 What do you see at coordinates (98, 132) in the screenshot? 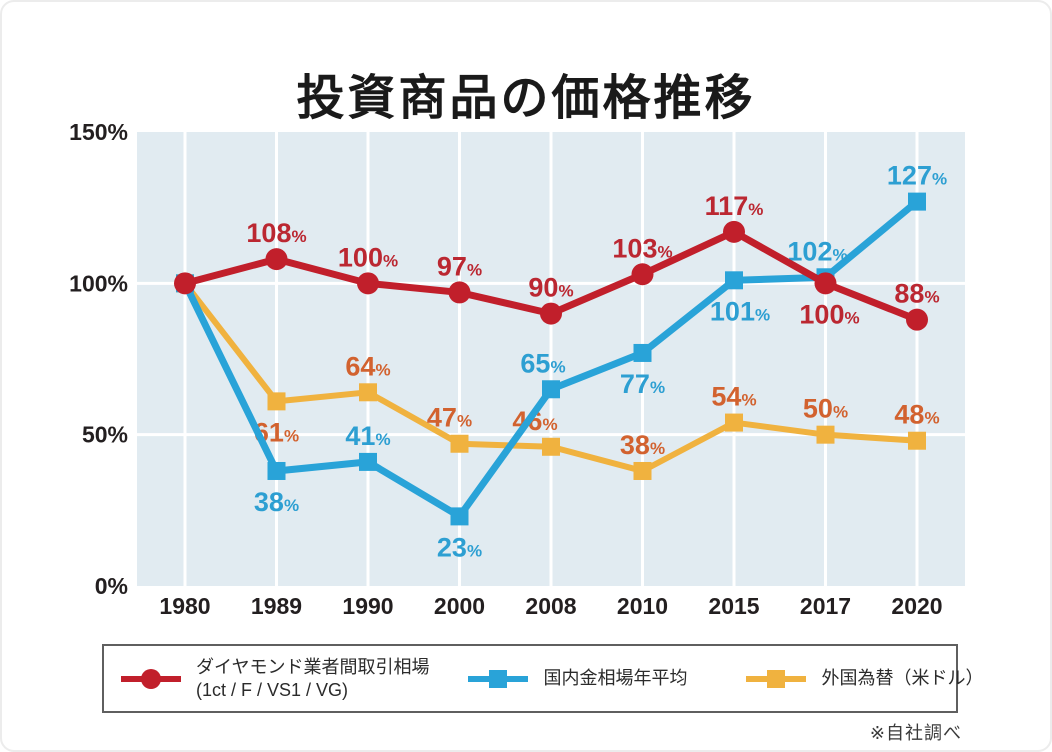
I see `y-tick-label: 150%` at bounding box center [98, 132].